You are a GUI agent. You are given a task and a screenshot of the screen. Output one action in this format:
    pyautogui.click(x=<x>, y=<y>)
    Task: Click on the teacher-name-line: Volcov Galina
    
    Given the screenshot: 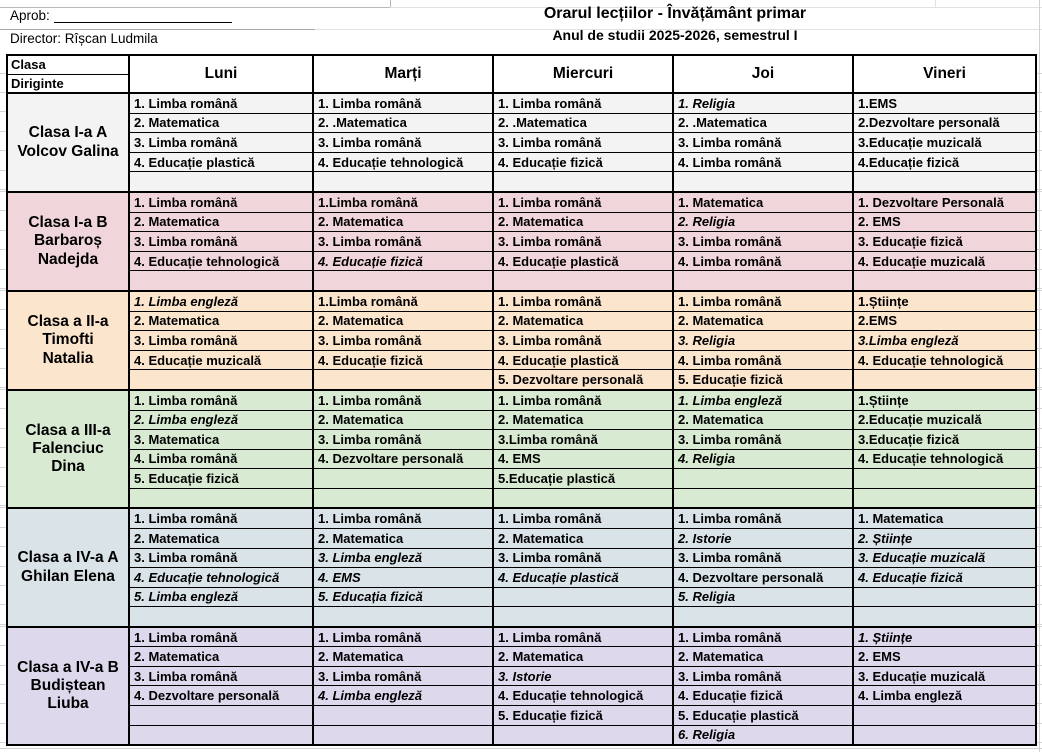 What is the action you would take?
    pyautogui.click(x=68, y=151)
    